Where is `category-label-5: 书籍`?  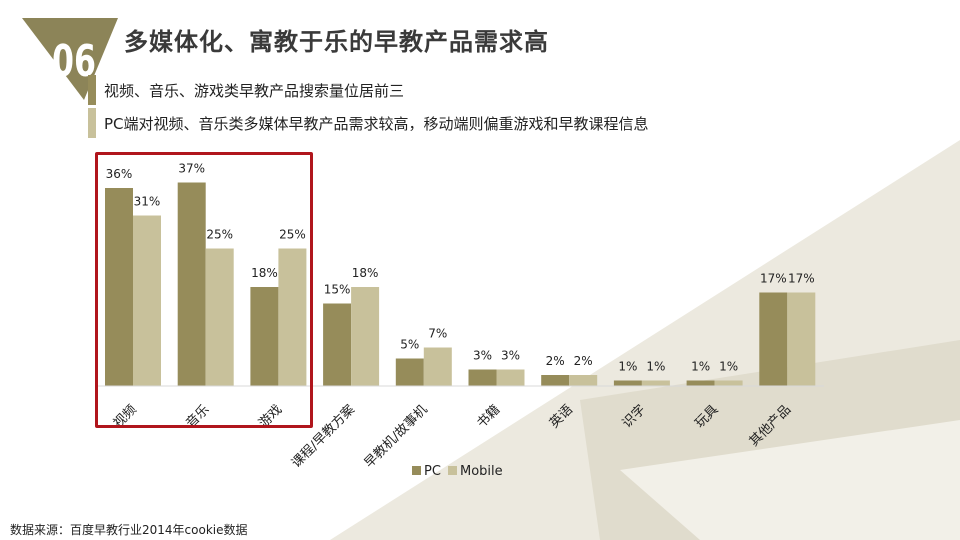
category-label-5: 书籍 is located at coordinates (489, 417).